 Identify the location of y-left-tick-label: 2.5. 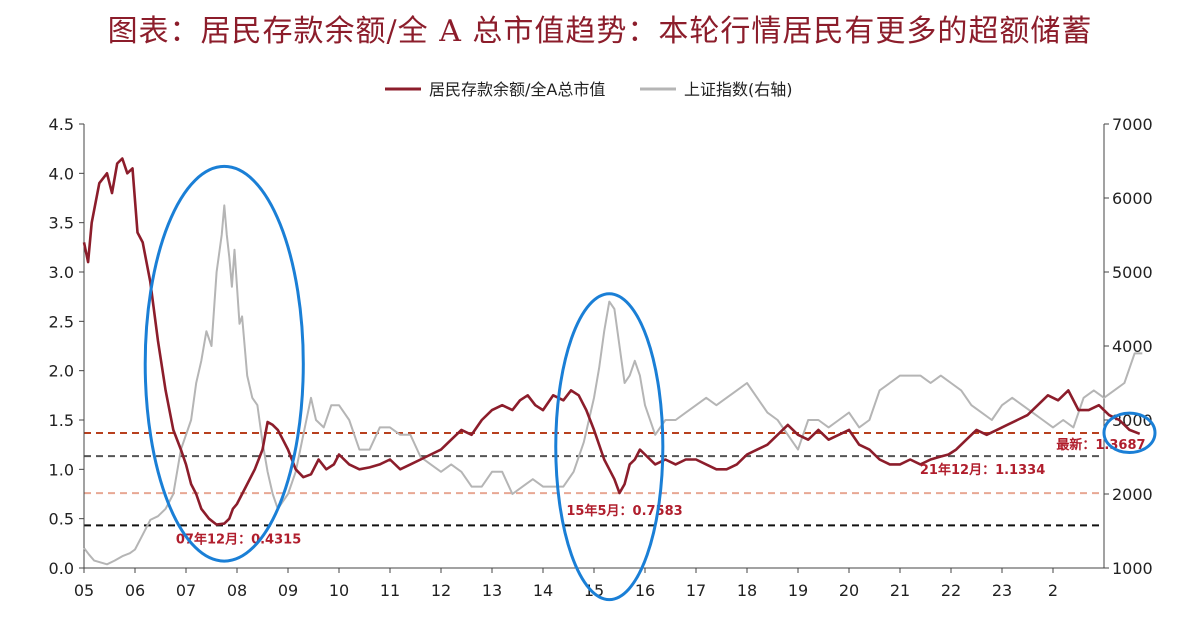
(61, 321).